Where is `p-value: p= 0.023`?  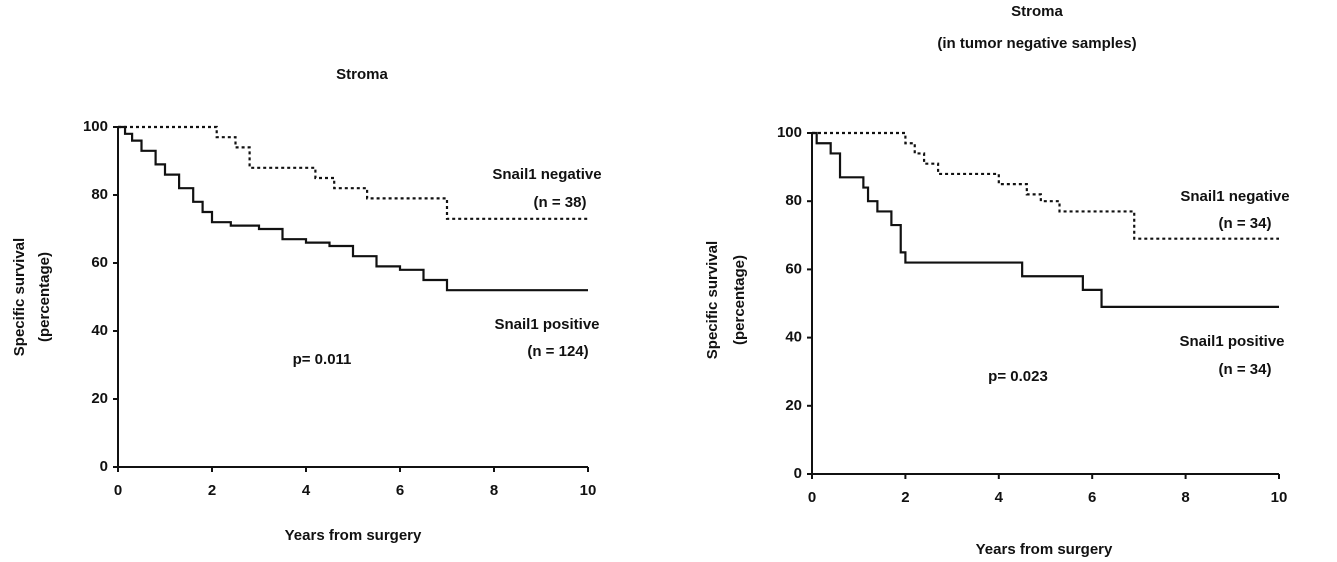 p-value: p= 0.023 is located at coordinates (1018, 376).